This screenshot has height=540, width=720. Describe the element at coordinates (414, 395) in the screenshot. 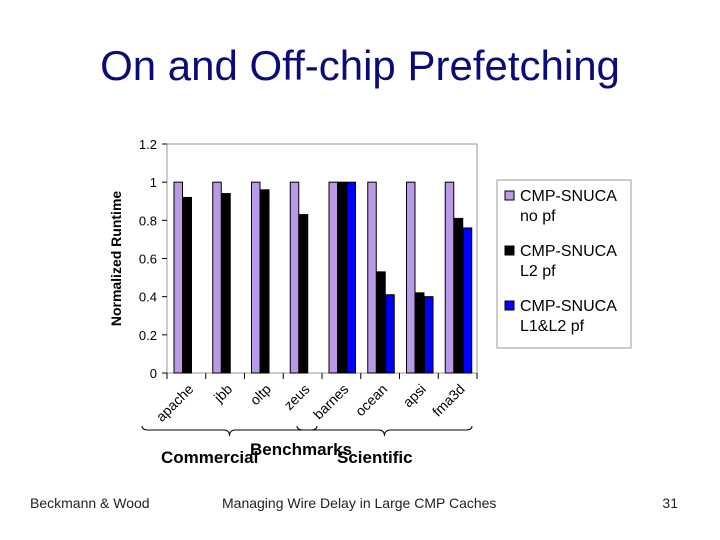

I see `x-tick-label: apsi` at that location.